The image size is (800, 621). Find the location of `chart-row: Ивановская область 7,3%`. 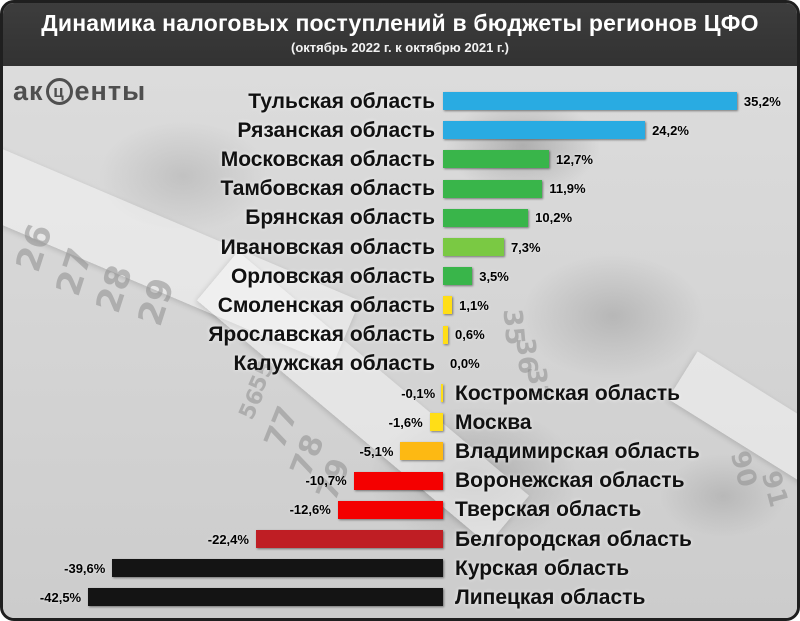

chart-row: Ивановская область 7,3% is located at coordinates (400, 247).